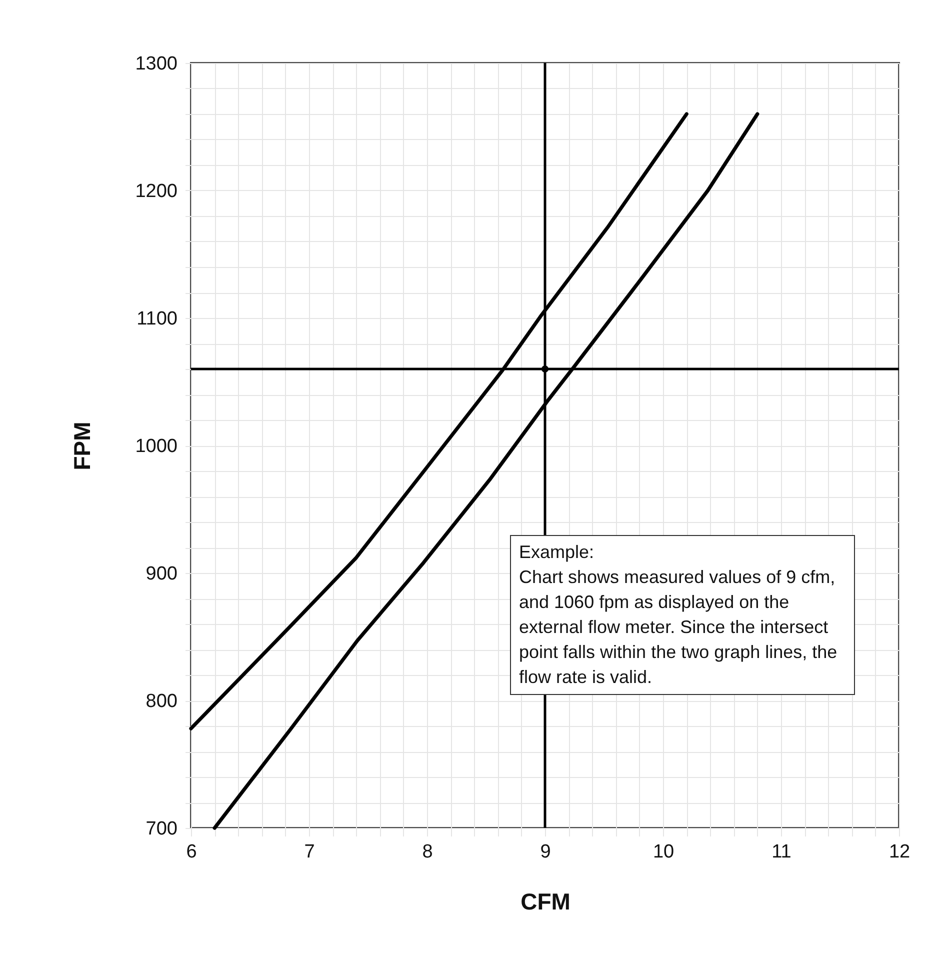 This screenshot has width=935, height=980. What do you see at coordinates (162, 574) in the screenshot?
I see `y-tick-label: 900` at bounding box center [162, 574].